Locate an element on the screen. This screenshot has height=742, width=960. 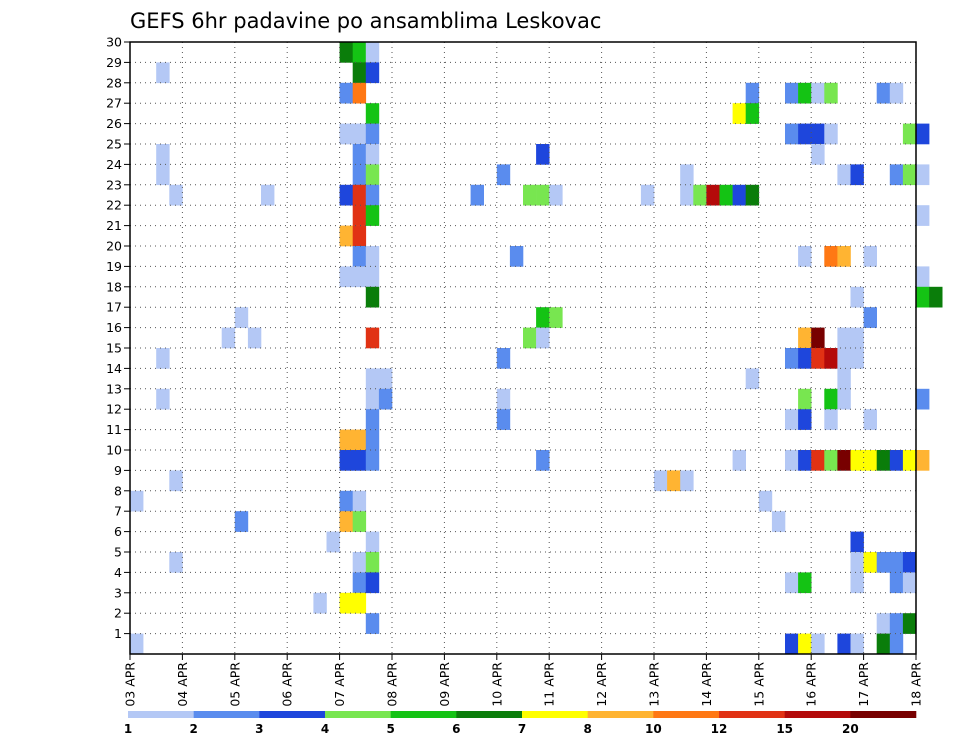
y-tick-label: 8 is located at coordinates (118, 490).